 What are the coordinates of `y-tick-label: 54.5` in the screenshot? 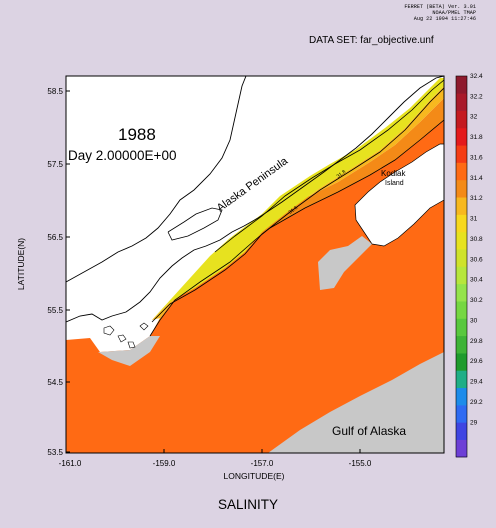 It's located at (55, 382).